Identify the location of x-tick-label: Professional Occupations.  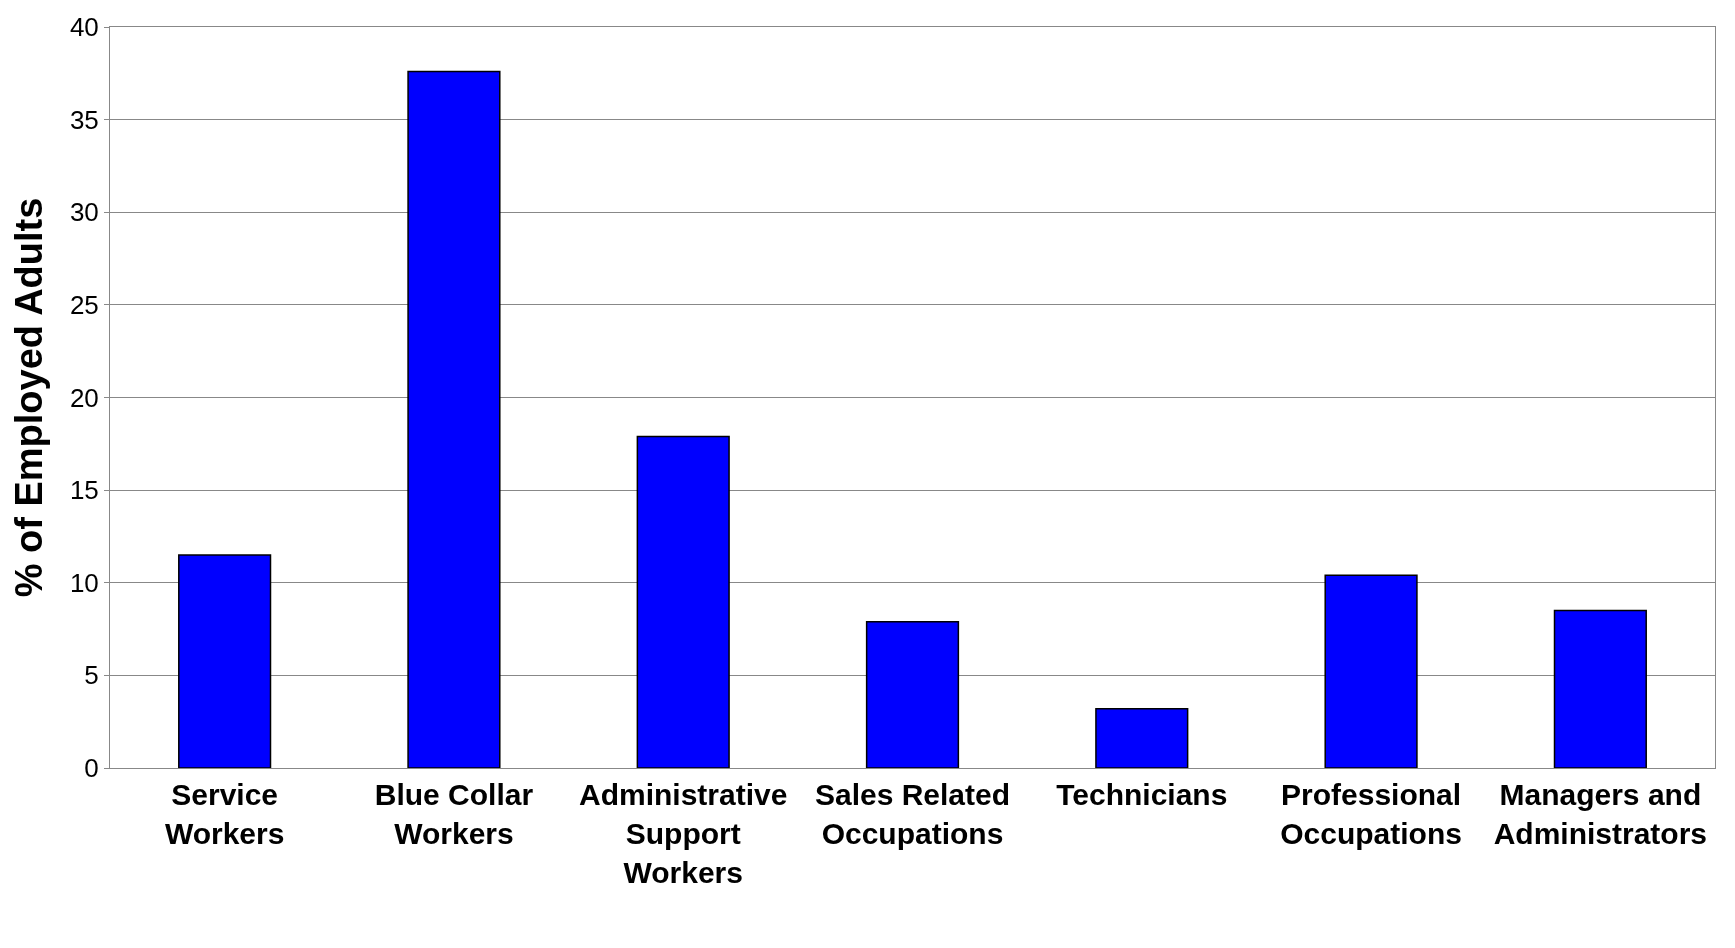
(1371, 814).